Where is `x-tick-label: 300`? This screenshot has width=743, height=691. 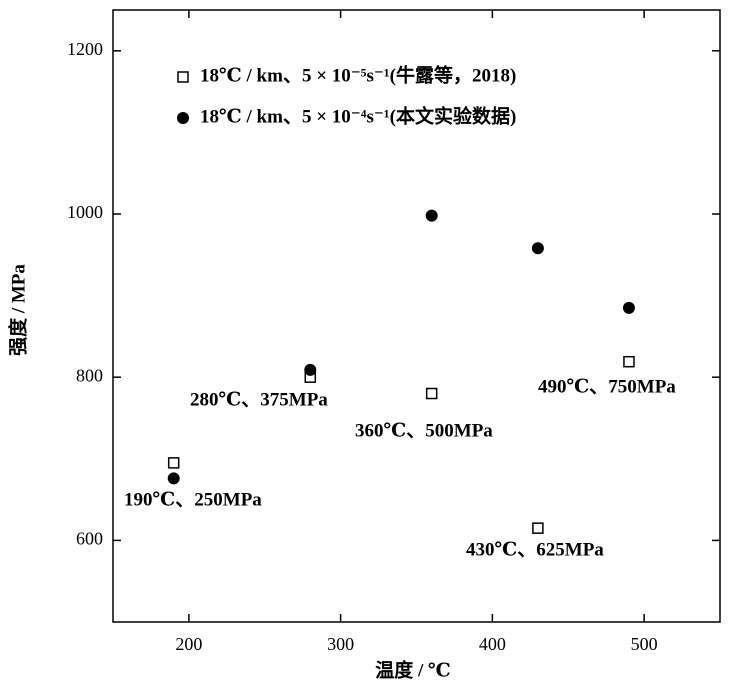
x-tick-label: 300 is located at coordinates (340, 644).